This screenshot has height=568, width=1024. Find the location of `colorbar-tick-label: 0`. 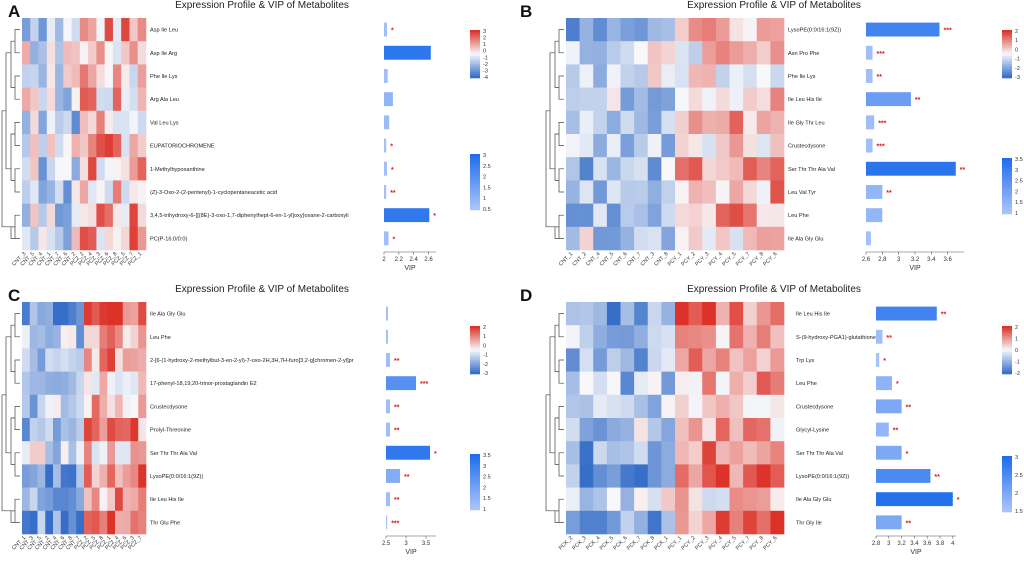

colorbar-tick-label: 0 is located at coordinates (1016, 50).